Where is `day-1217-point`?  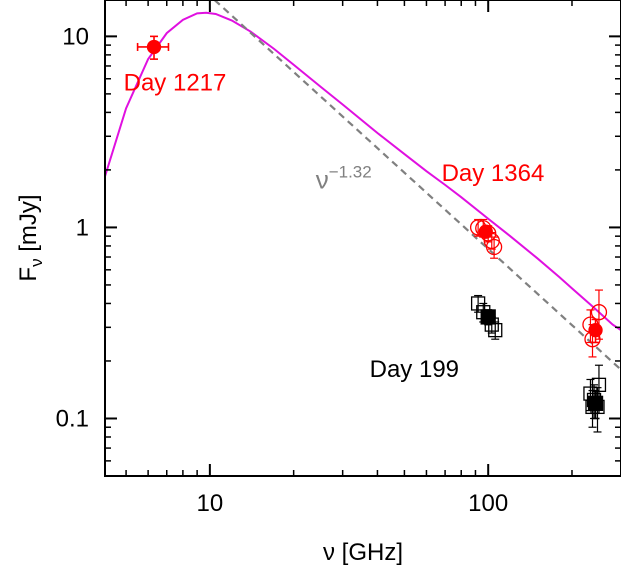
day-1217-point is located at coordinates (153, 47).